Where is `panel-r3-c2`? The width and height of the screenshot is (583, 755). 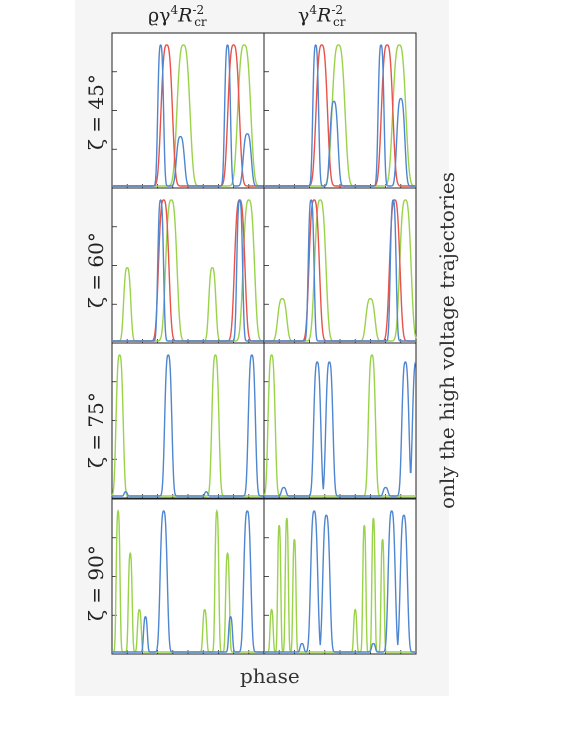
panel-r3-c2 is located at coordinates (340, 420).